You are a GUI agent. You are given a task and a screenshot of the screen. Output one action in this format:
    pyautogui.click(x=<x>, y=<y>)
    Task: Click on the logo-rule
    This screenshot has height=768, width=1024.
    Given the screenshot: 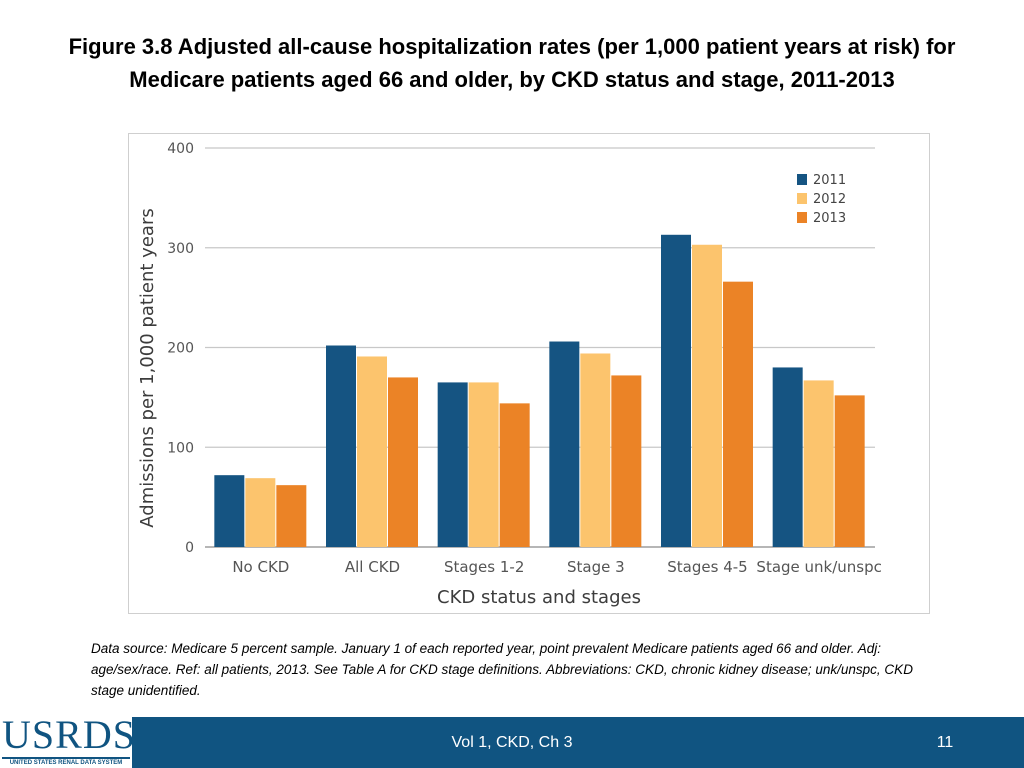 What is the action you would take?
    pyautogui.click(x=66, y=758)
    